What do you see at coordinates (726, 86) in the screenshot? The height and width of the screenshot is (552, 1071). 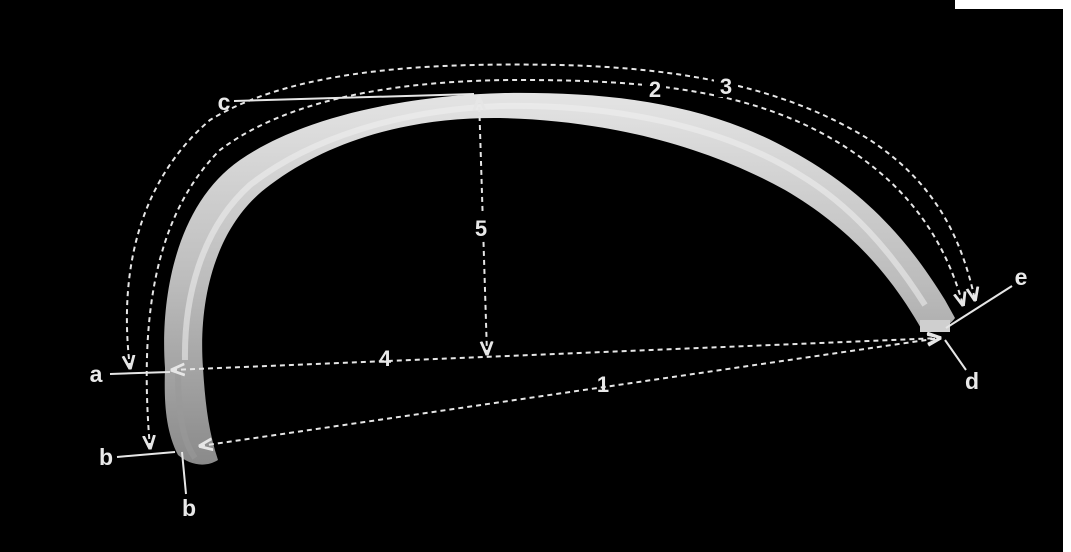 I see `measurement-3-label: 3` at bounding box center [726, 86].